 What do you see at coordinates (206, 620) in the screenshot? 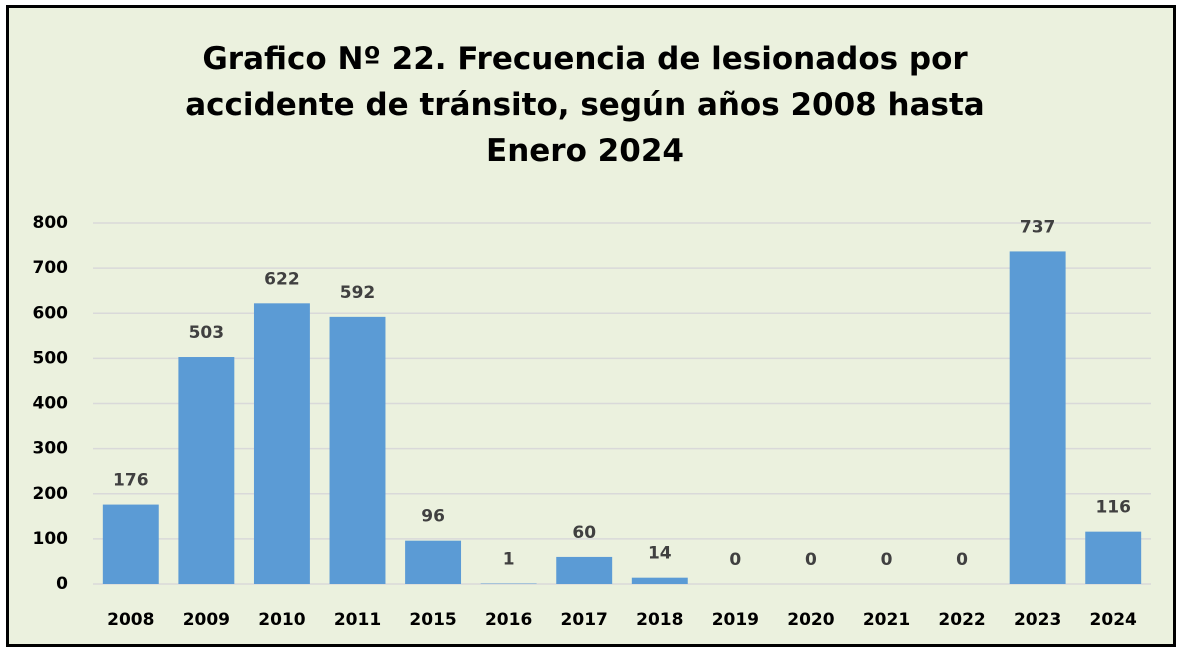
I see `x-tick-label: 2009` at bounding box center [206, 620].